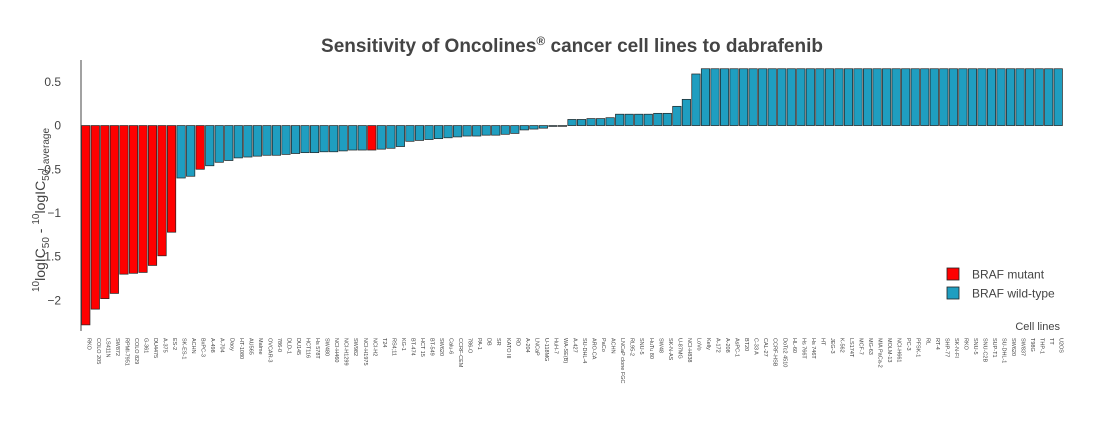 Image resolution: width=1100 pixels, height=436 pixels. Describe the element at coordinates (57, 126) in the screenshot. I see `y-tick-label: 0` at that location.